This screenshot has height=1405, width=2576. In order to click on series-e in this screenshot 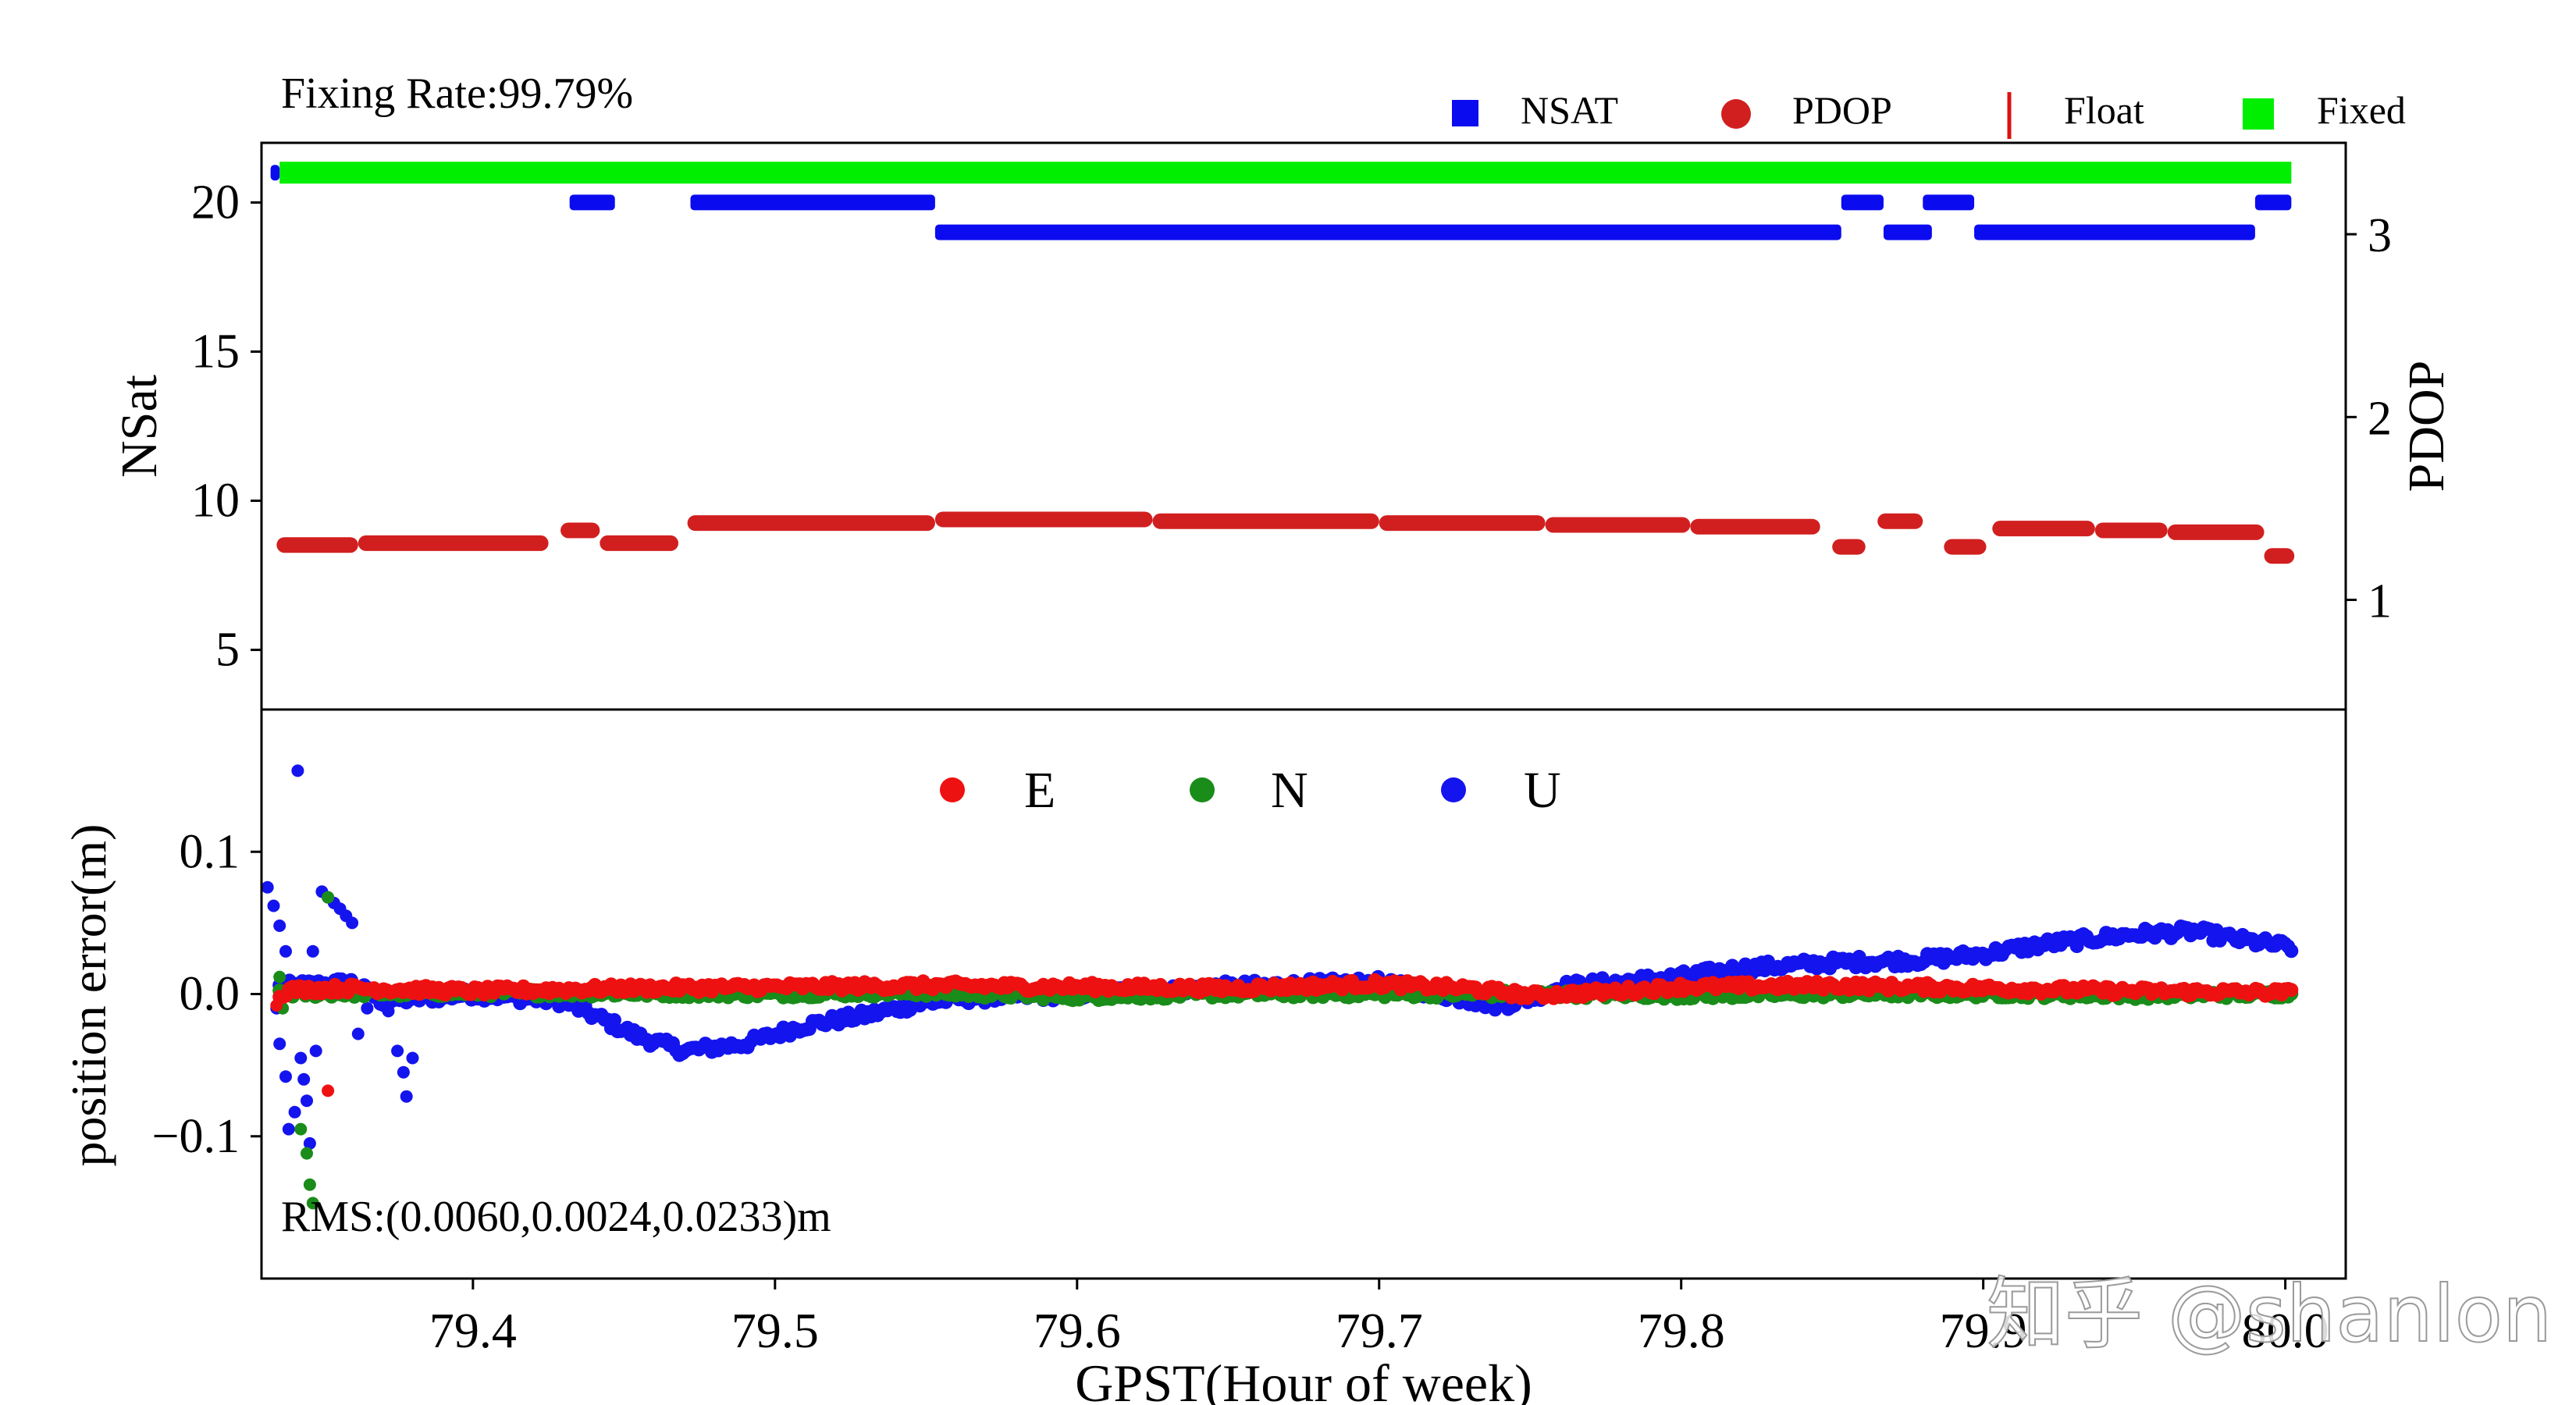, I will do `click(1284, 1035)`.